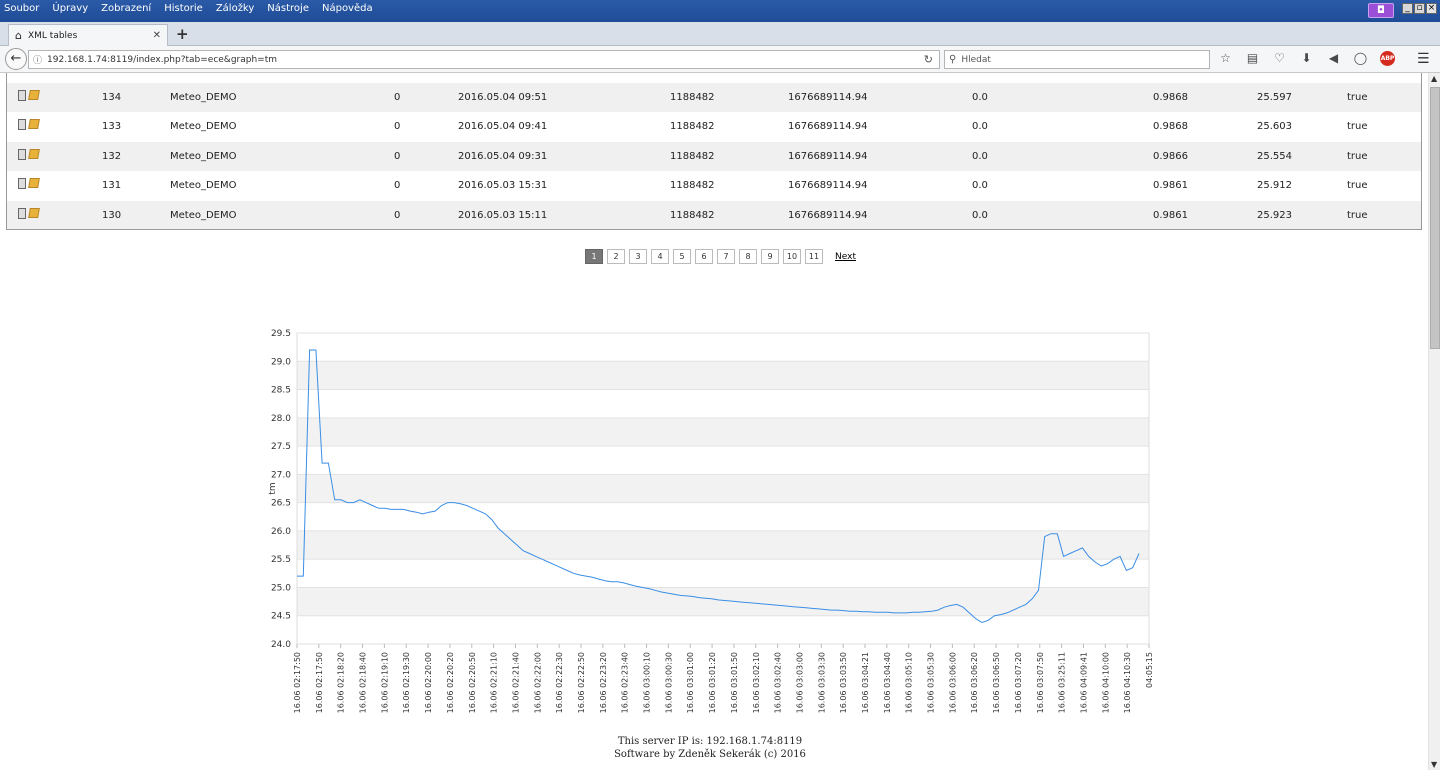 Image resolution: width=1440 pixels, height=770 pixels. What do you see at coordinates (778, 682) in the screenshot?
I see `x-tick-label: 16.06 03:02:40` at bounding box center [778, 682].